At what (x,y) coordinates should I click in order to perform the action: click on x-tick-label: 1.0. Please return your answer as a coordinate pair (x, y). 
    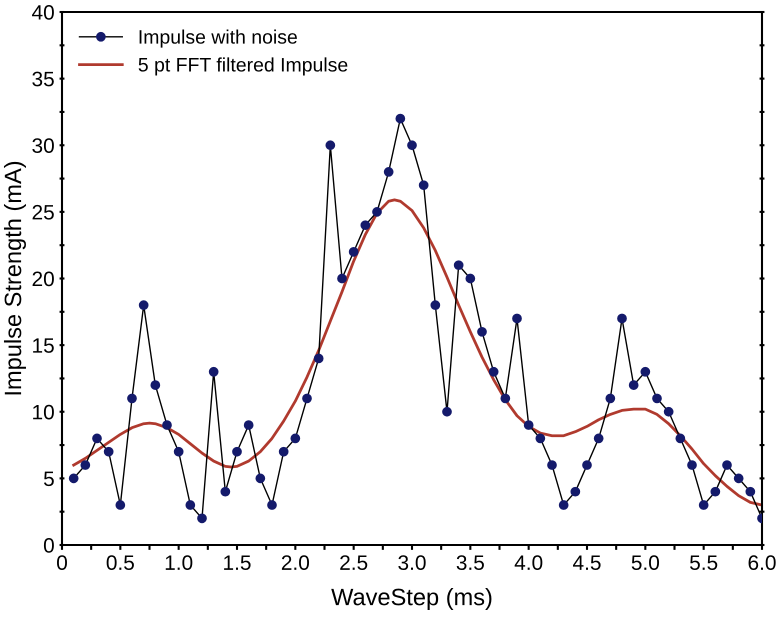
    Looking at the image, I should click on (179, 562).